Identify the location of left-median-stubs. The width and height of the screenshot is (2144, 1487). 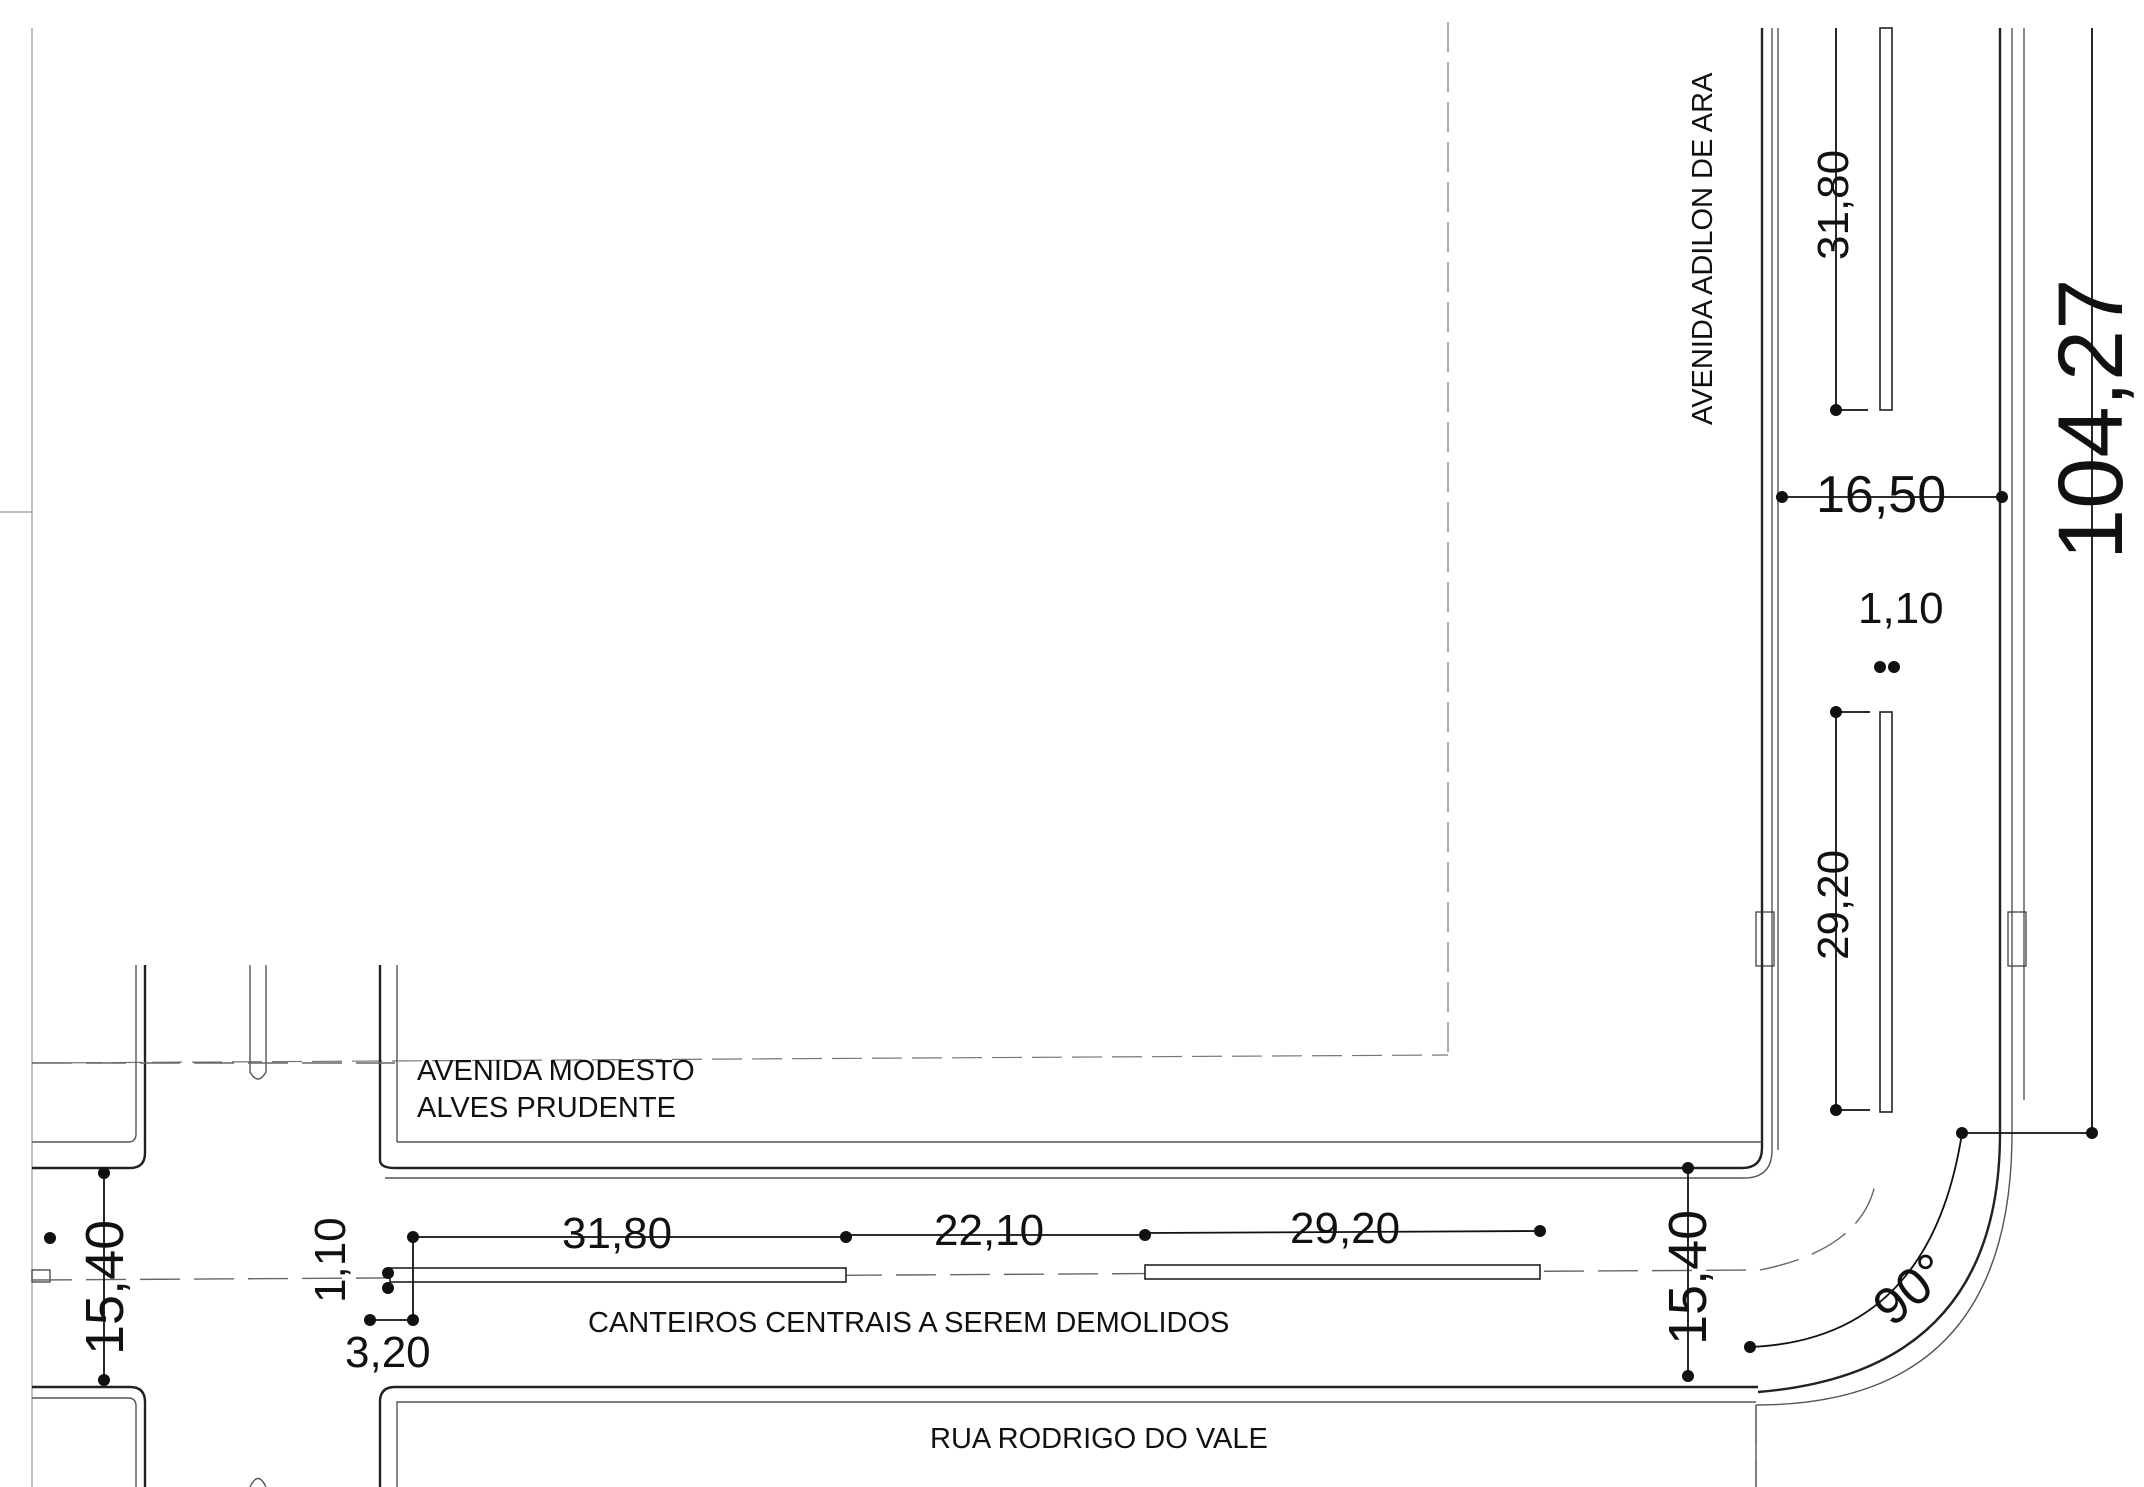
(149, 1226).